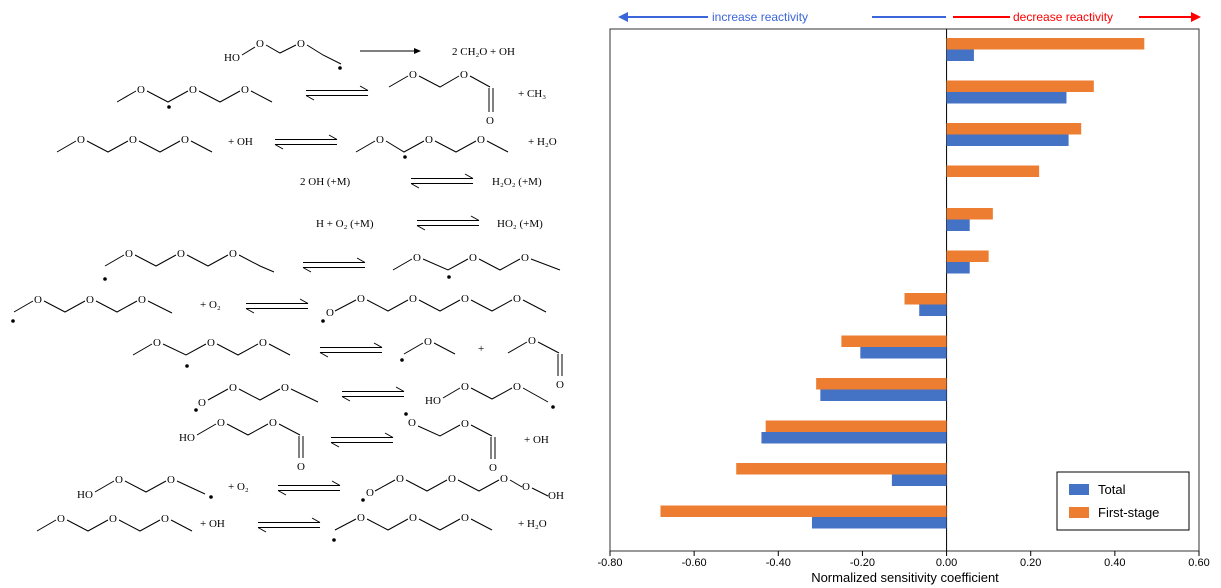 The image size is (1221, 588). What do you see at coordinates (903, 560) in the screenshot?
I see `x-axis-ticks: -0.80 -0.60 -0.40 -0.20 0.00 0.20 0.40 0.60` at bounding box center [903, 560].